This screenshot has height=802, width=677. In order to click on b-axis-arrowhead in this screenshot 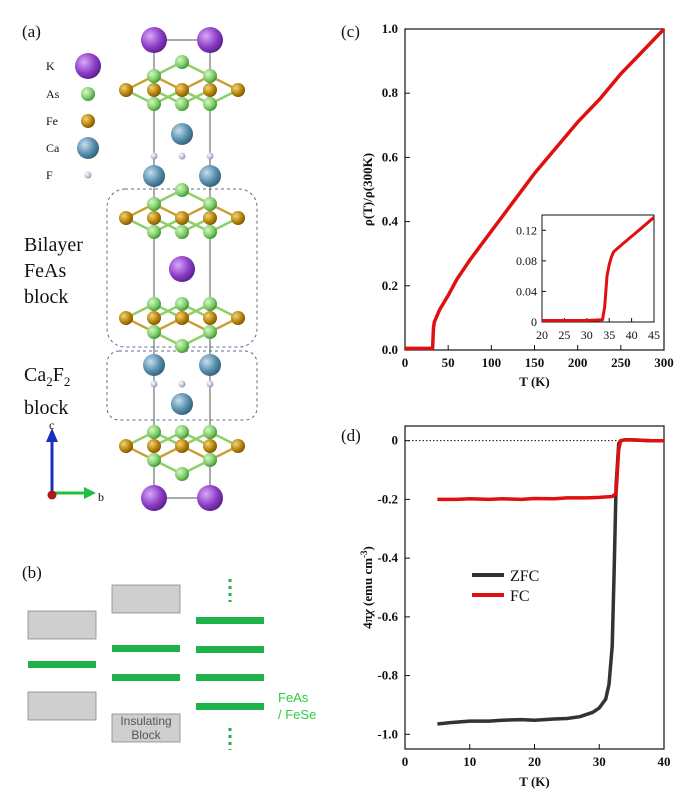, I will do `click(90, 493)`.